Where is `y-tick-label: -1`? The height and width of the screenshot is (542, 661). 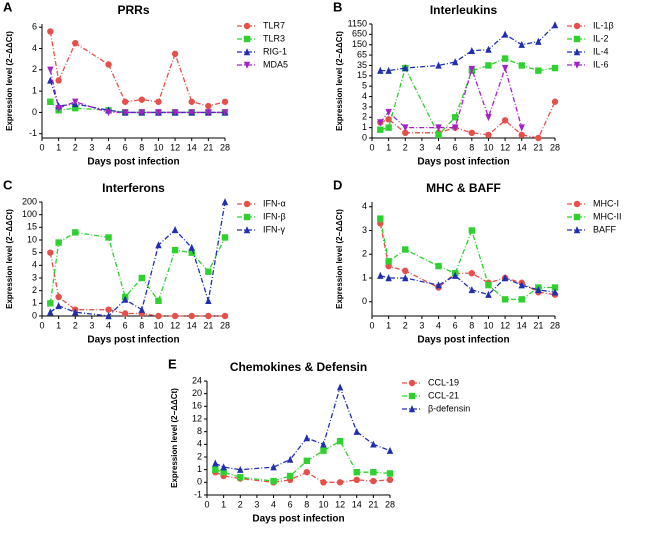 y-tick-label: -1 is located at coordinates (33, 133).